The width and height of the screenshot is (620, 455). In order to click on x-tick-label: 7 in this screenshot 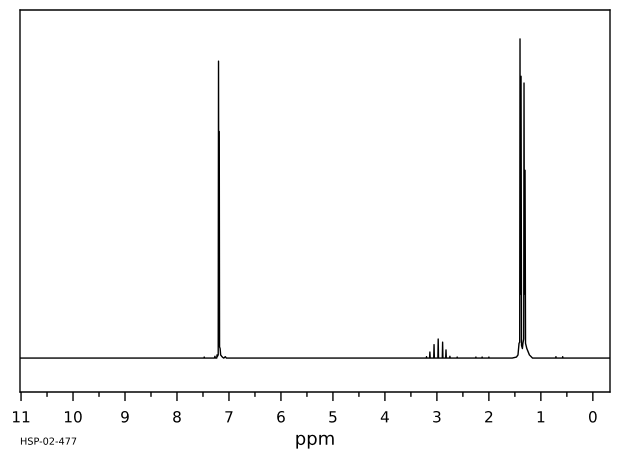, I will do `click(229, 416)`.